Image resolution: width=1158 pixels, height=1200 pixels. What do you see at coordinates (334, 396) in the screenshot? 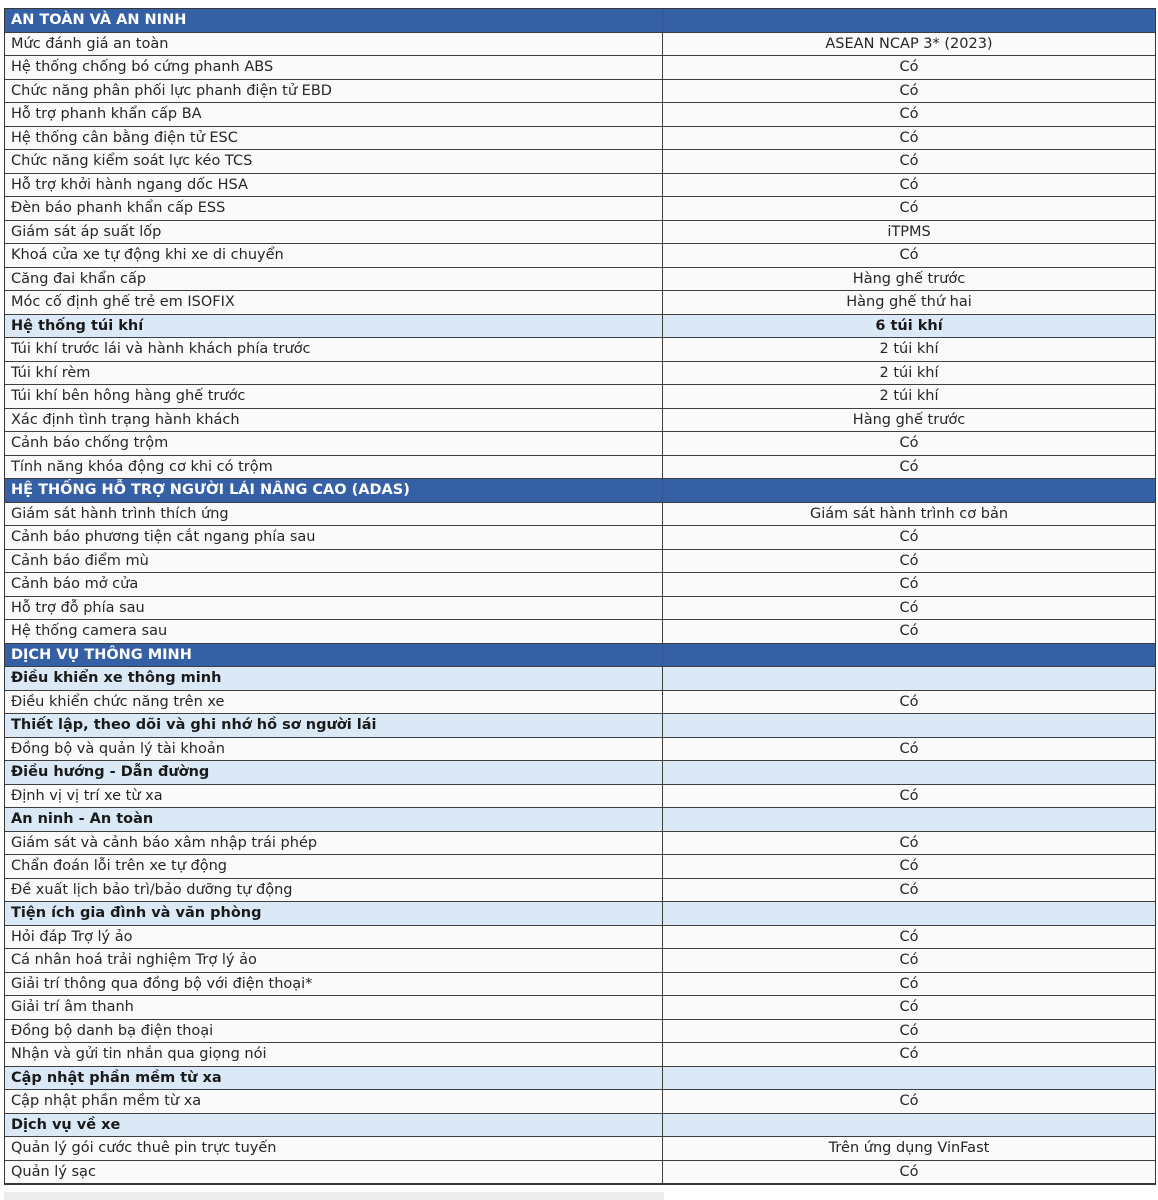
I see `spec-label: Túi khí bên hông hàng ghế trước` at bounding box center [334, 396].